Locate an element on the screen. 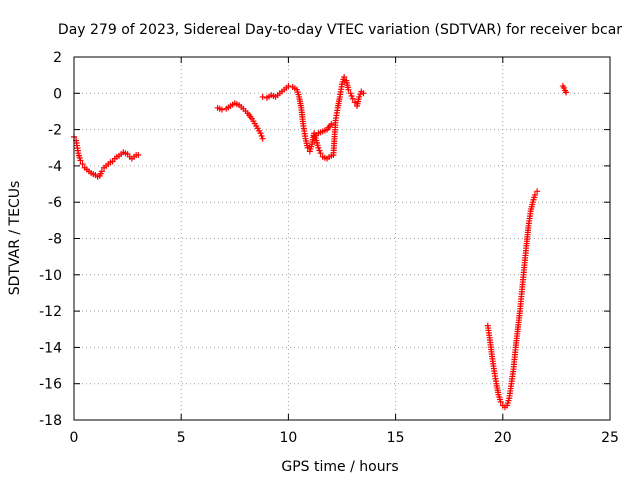 The image size is (640, 480). x-tick-label: 15 is located at coordinates (396, 438).